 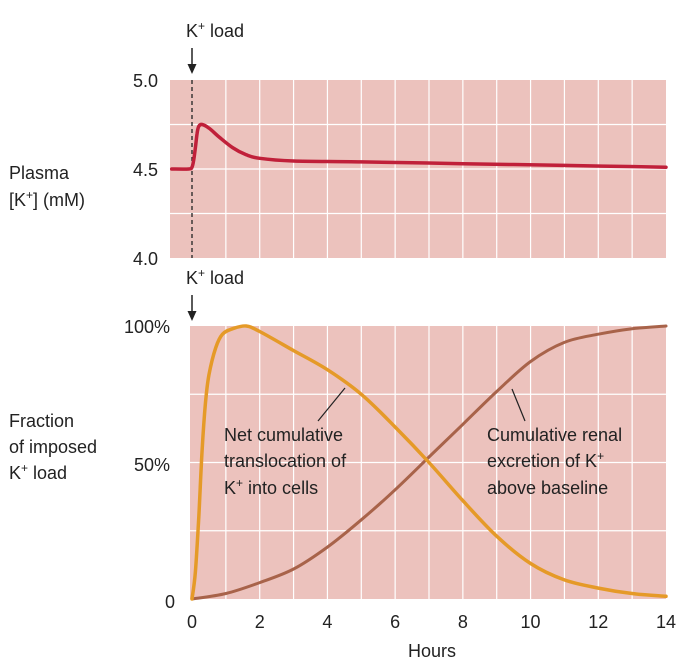 I want to click on translocation-leader, so click(x=331, y=404).